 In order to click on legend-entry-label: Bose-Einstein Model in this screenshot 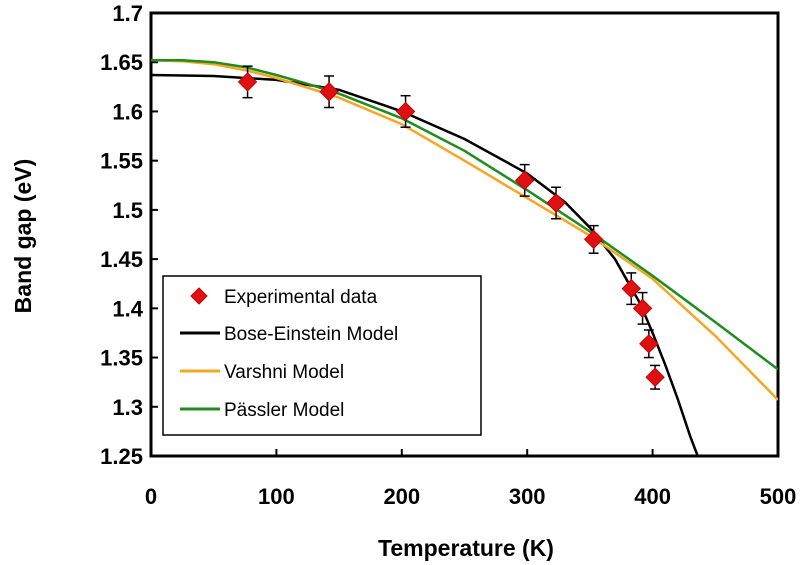, I will do `click(311, 334)`.